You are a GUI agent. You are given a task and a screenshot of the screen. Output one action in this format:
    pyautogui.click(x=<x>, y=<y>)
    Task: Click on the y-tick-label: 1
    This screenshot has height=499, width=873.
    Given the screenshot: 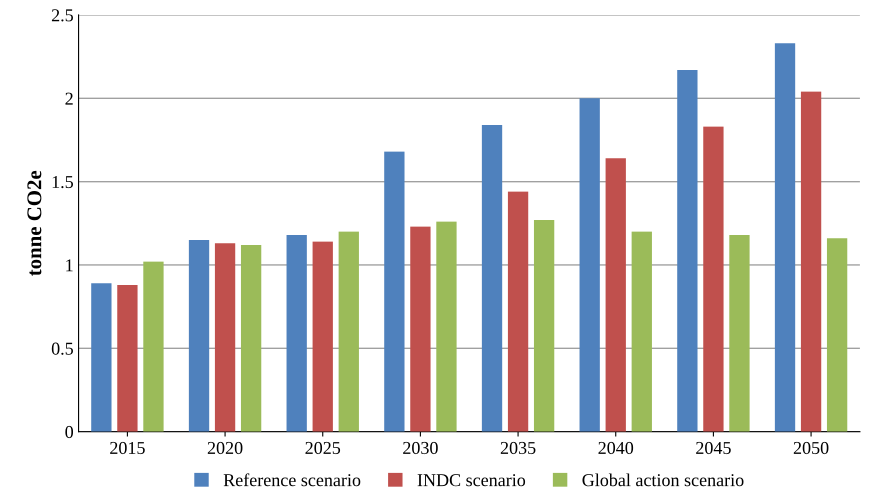 What is the action you would take?
    pyautogui.click(x=69, y=265)
    